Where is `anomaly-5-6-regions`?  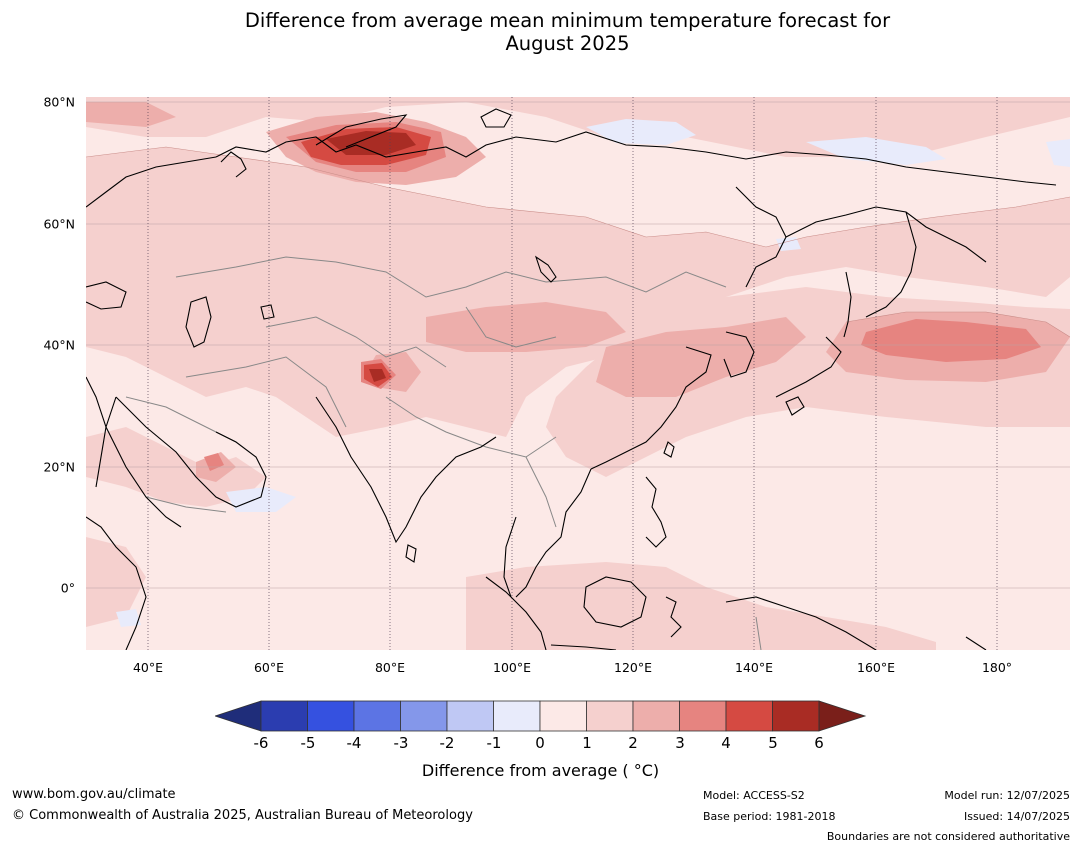 anomaly-5-6-regions is located at coordinates (371, 256).